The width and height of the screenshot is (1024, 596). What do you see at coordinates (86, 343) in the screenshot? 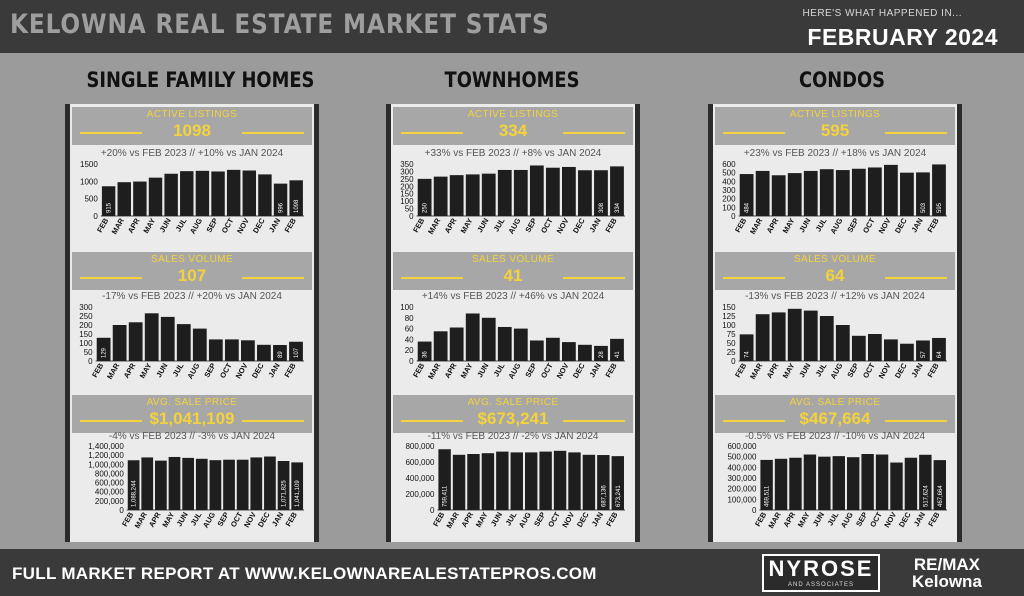
I see `y-tick-label: 100` at bounding box center [86, 343].